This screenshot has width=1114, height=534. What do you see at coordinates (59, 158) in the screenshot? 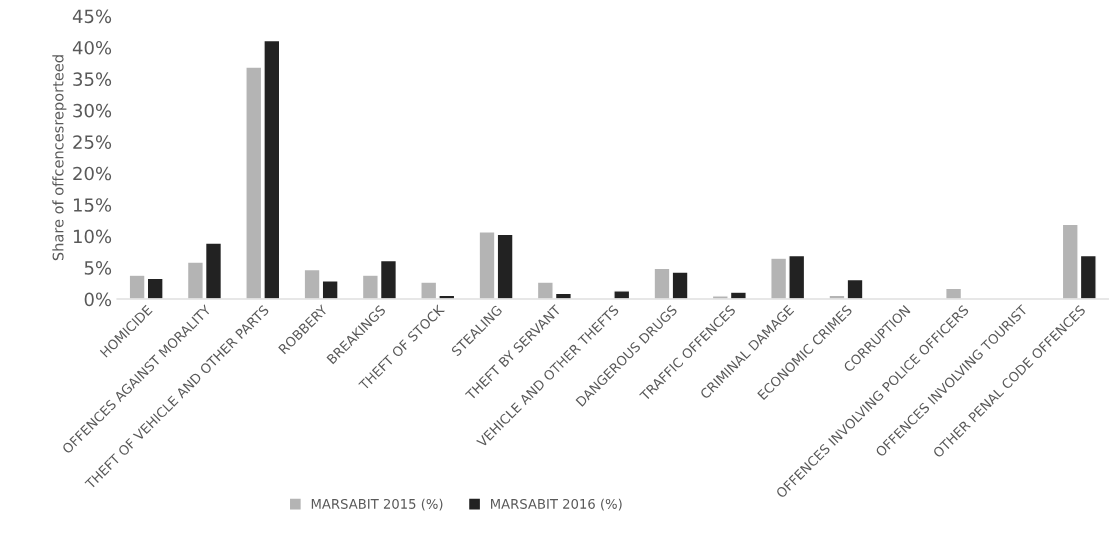
I see `y-axis-title: Share of offcencesreporteed` at bounding box center [59, 158].